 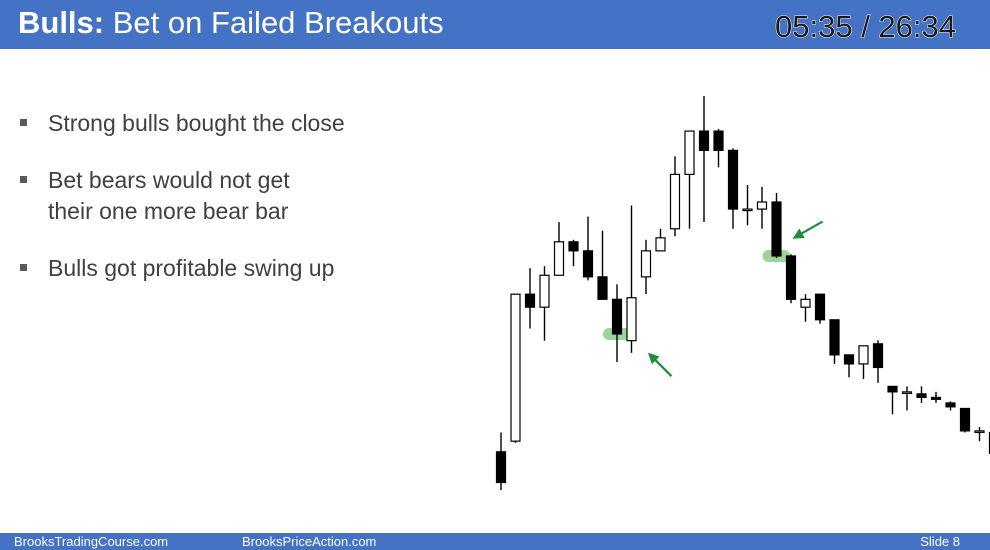 I want to click on slide-number: Slide 8, so click(x=940, y=541).